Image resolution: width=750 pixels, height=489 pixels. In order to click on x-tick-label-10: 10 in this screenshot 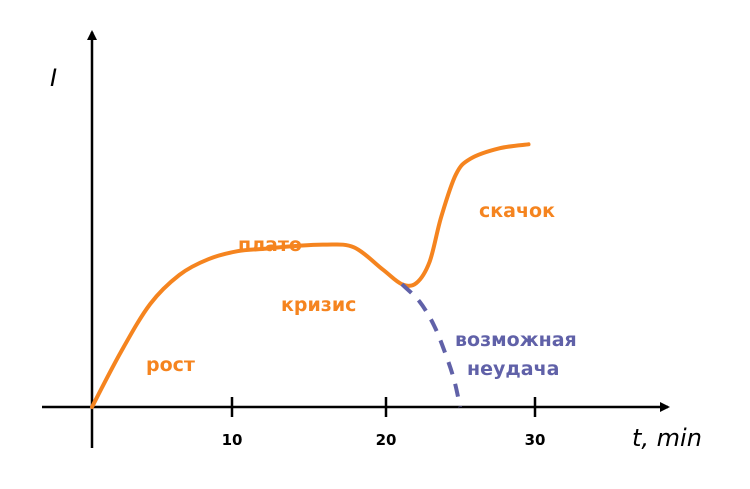, I will do `click(232, 440)`.